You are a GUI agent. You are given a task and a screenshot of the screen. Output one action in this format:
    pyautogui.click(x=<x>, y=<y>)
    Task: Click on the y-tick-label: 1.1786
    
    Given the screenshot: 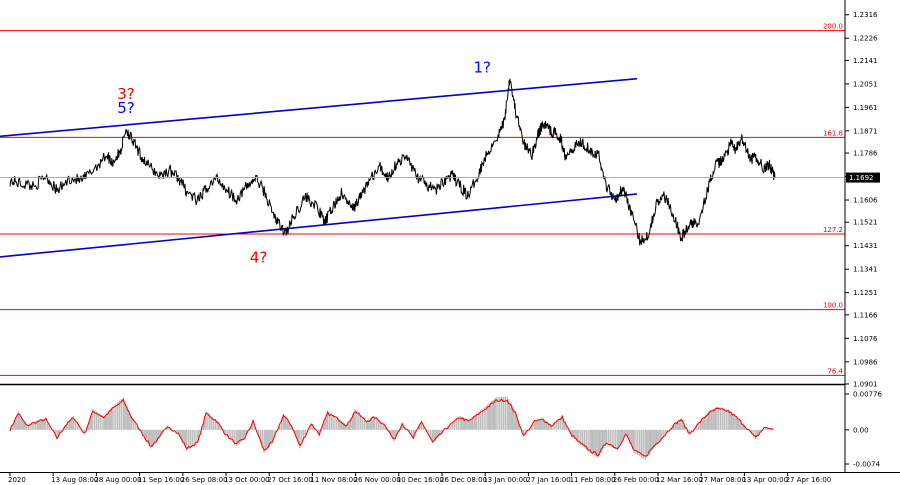 What is the action you would take?
    pyautogui.click(x=865, y=154)
    